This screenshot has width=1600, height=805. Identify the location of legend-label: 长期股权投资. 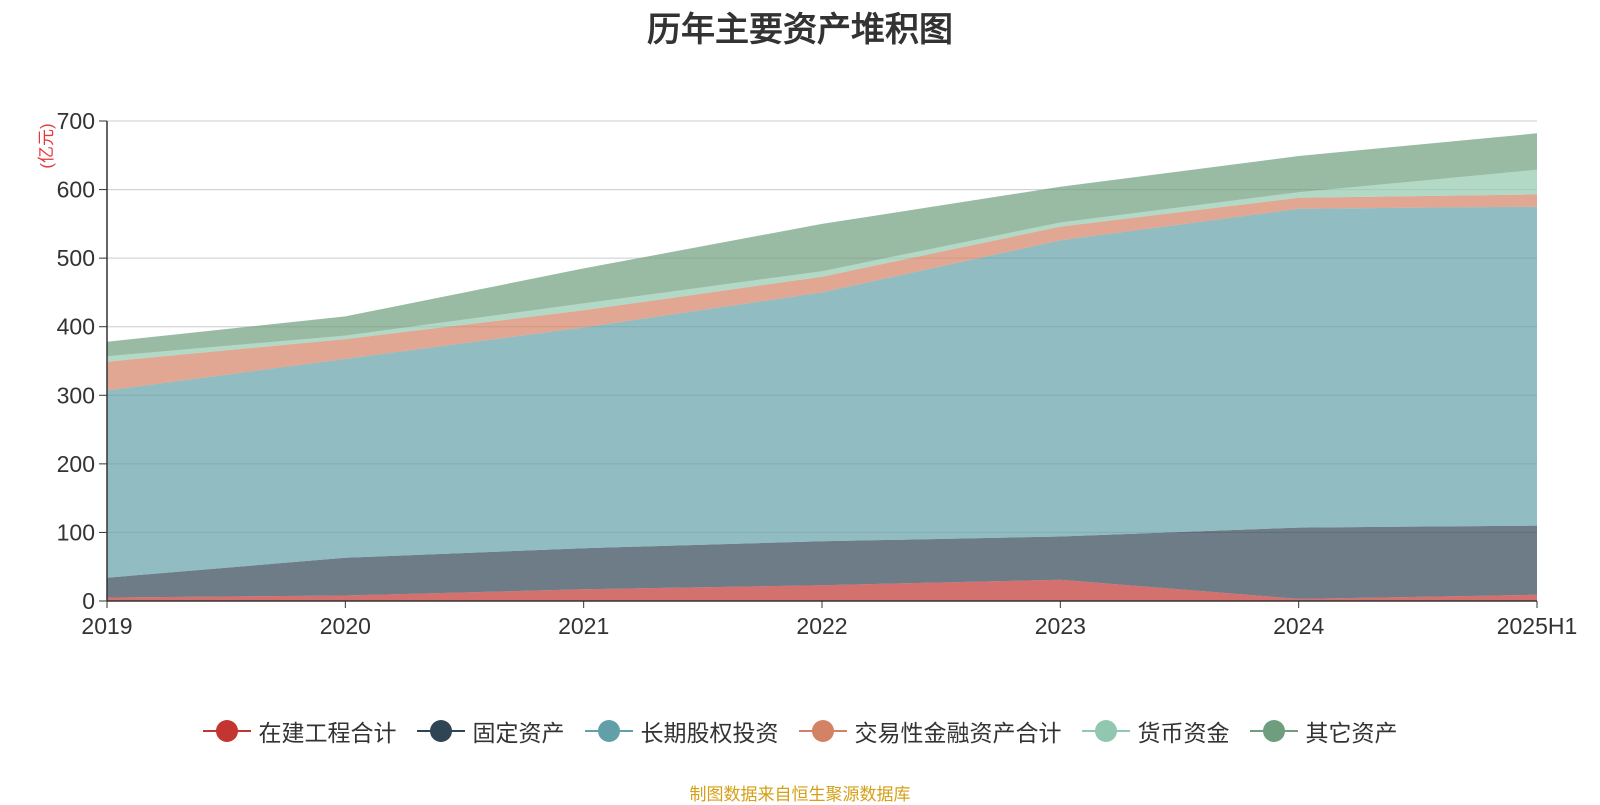
(709, 734).